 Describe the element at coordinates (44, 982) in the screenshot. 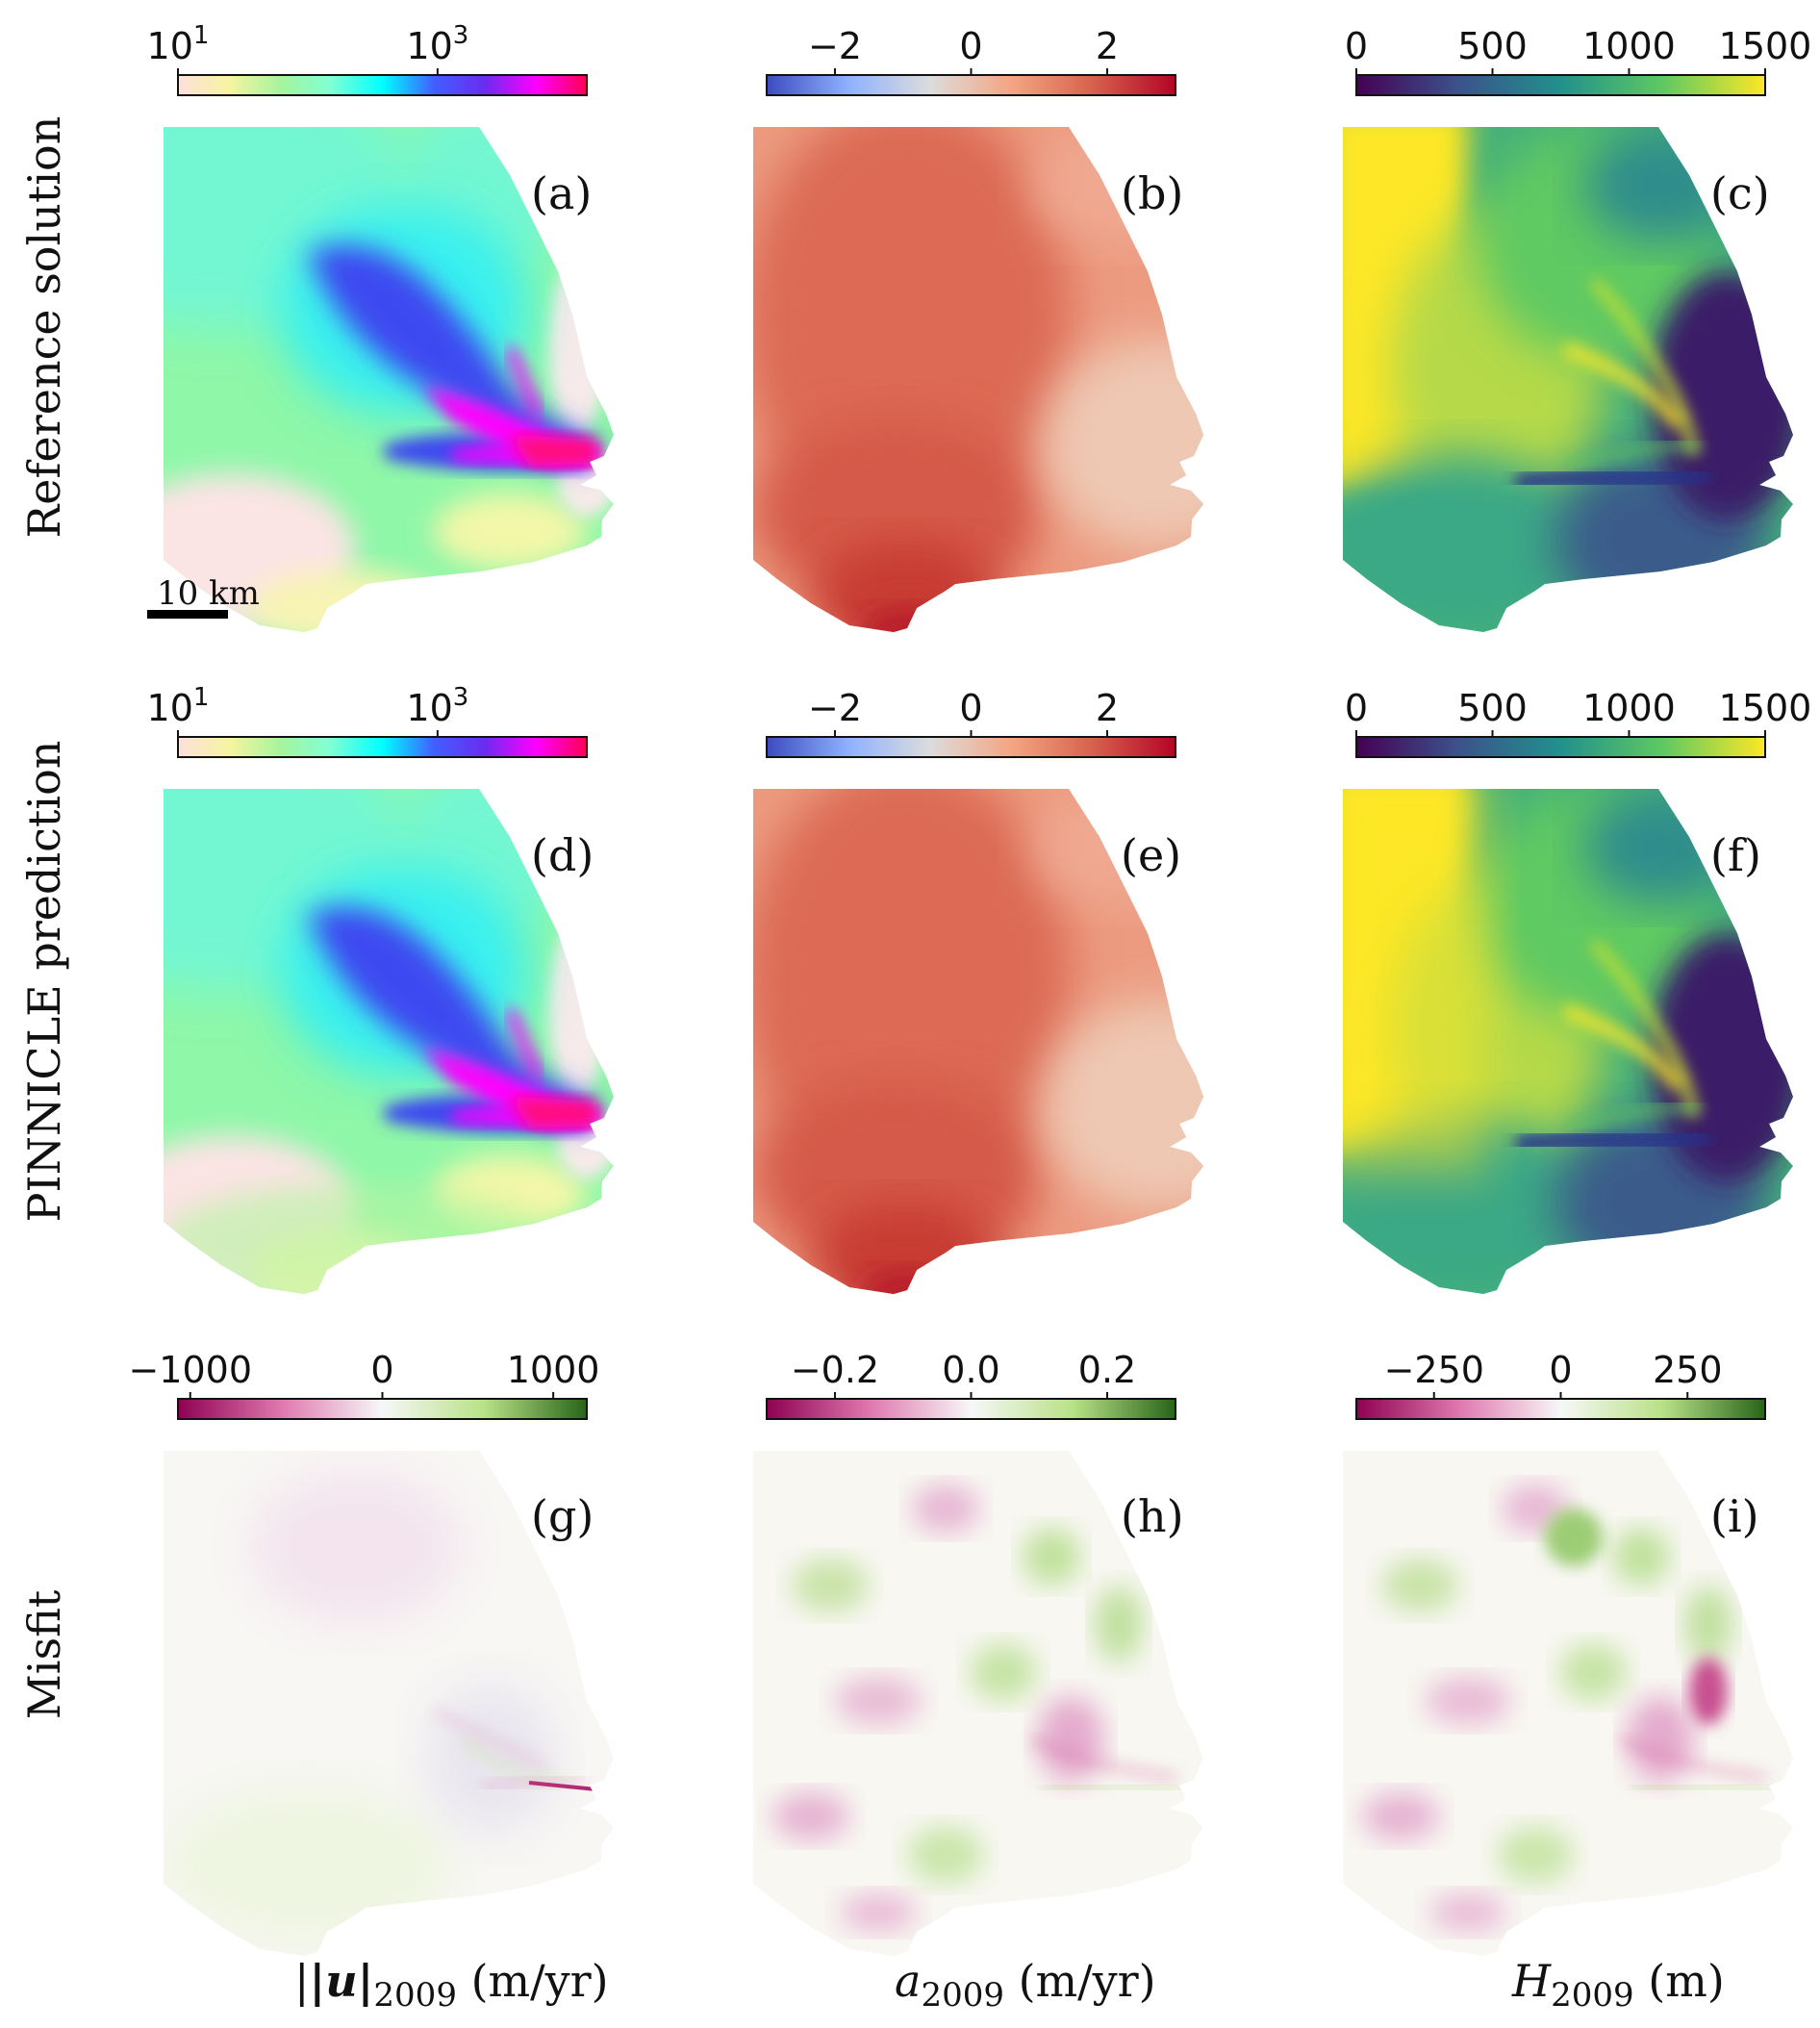

I see `row-label-prediction: PINNICLE prediction` at that location.